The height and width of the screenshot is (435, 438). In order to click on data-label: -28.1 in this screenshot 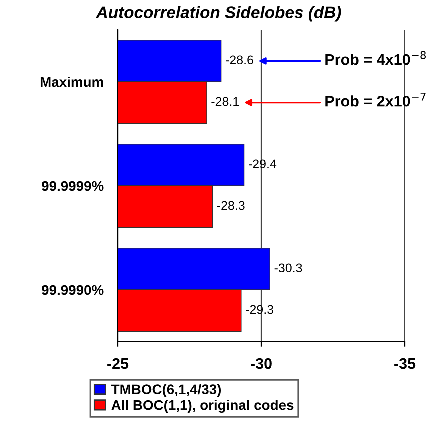, I will do `click(226, 101)`.